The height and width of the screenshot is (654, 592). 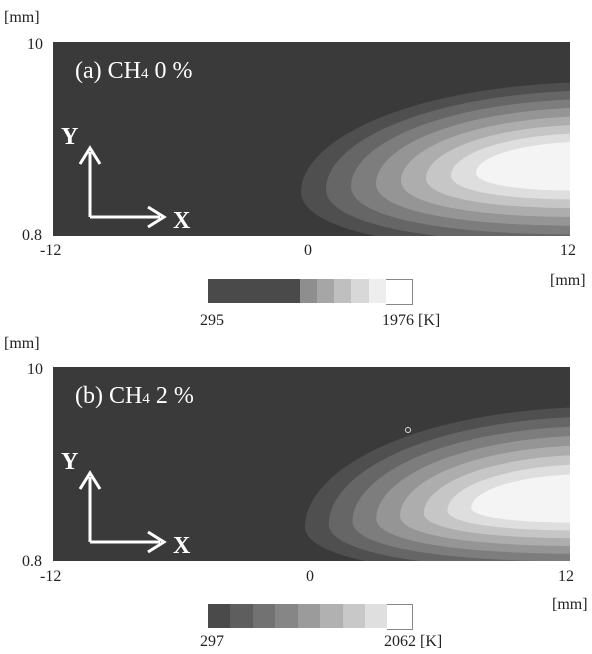 I want to click on colorbar-a, so click(x=310, y=292).